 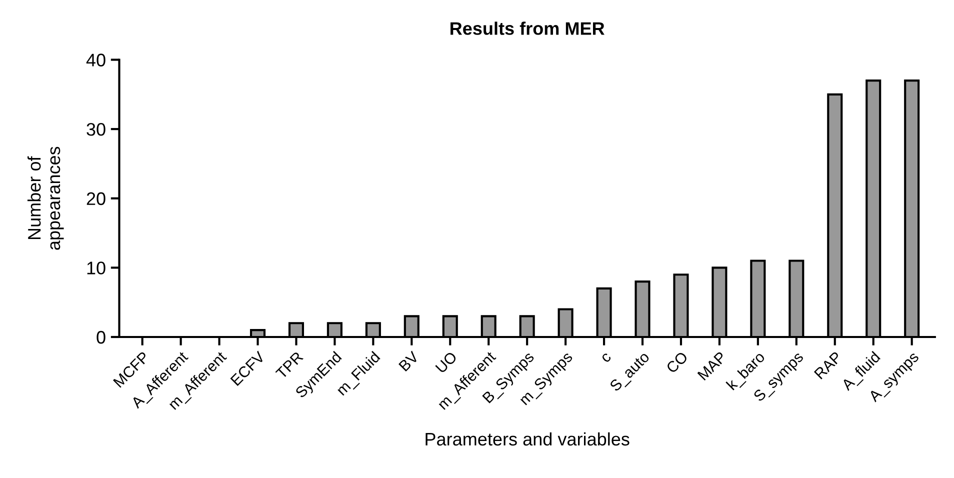 I want to click on x-axis-title: Parameters and variables, so click(x=528, y=439).